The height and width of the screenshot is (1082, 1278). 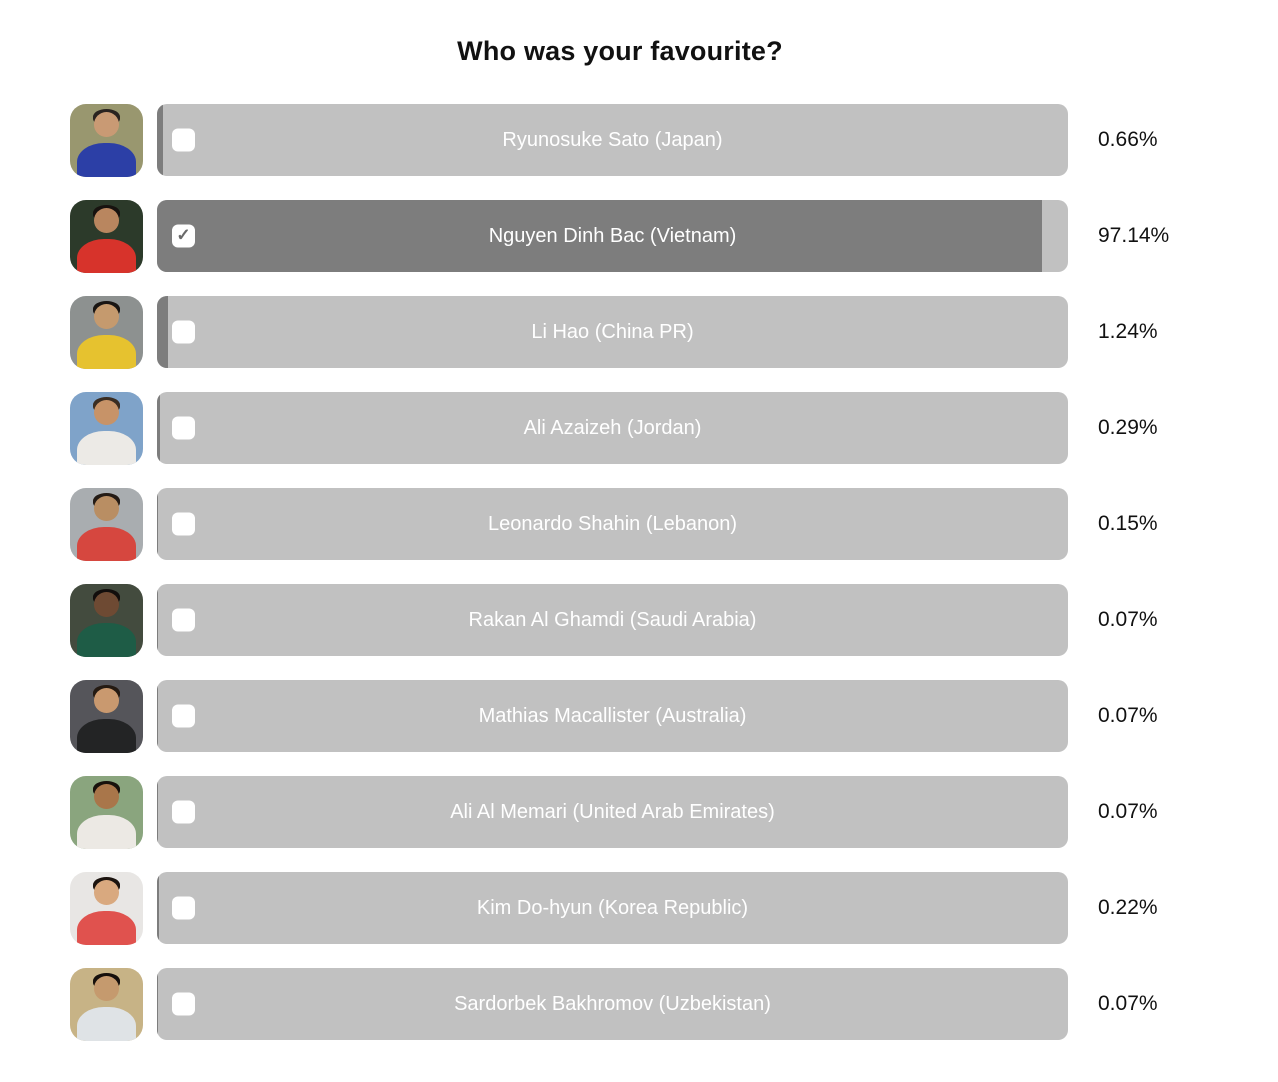 I want to click on player-photo-player-red-jersey-shush-korea, so click(x=106, y=908).